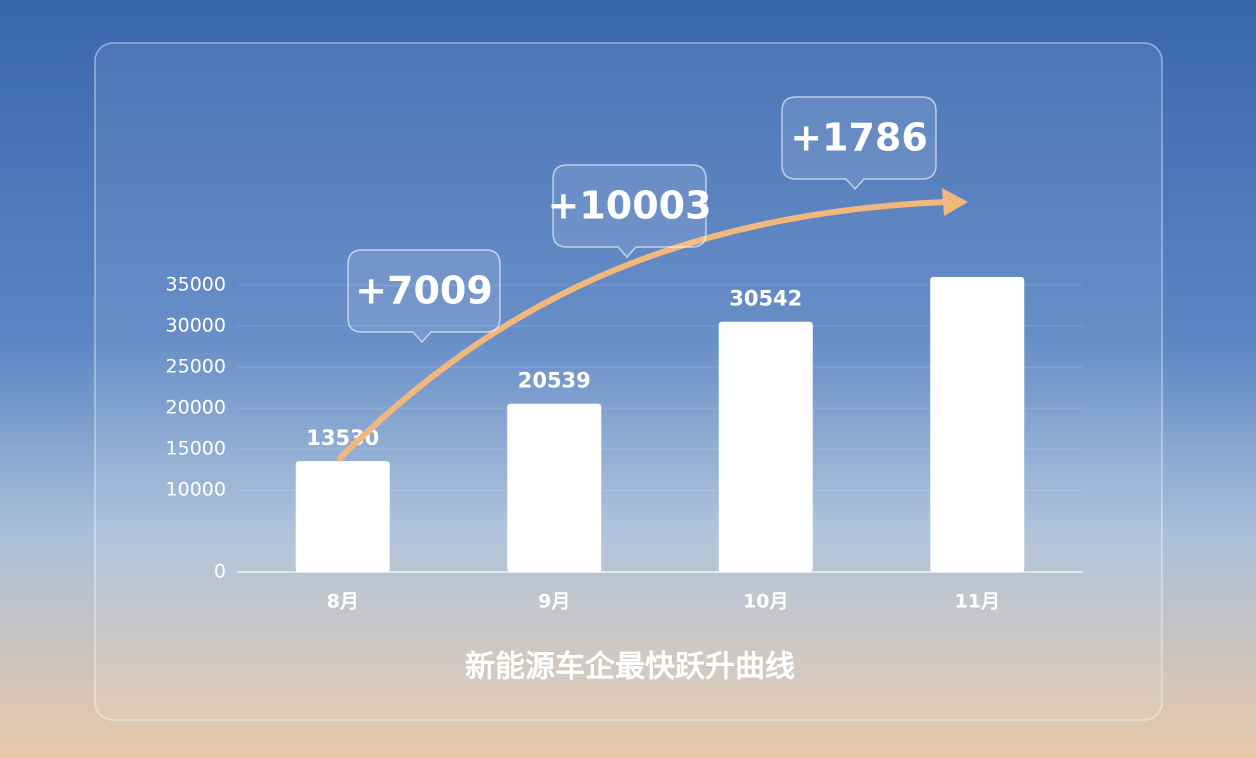 The width and height of the screenshot is (1256, 758). Describe the element at coordinates (343, 602) in the screenshot. I see `x-tick-label: 8月` at that location.